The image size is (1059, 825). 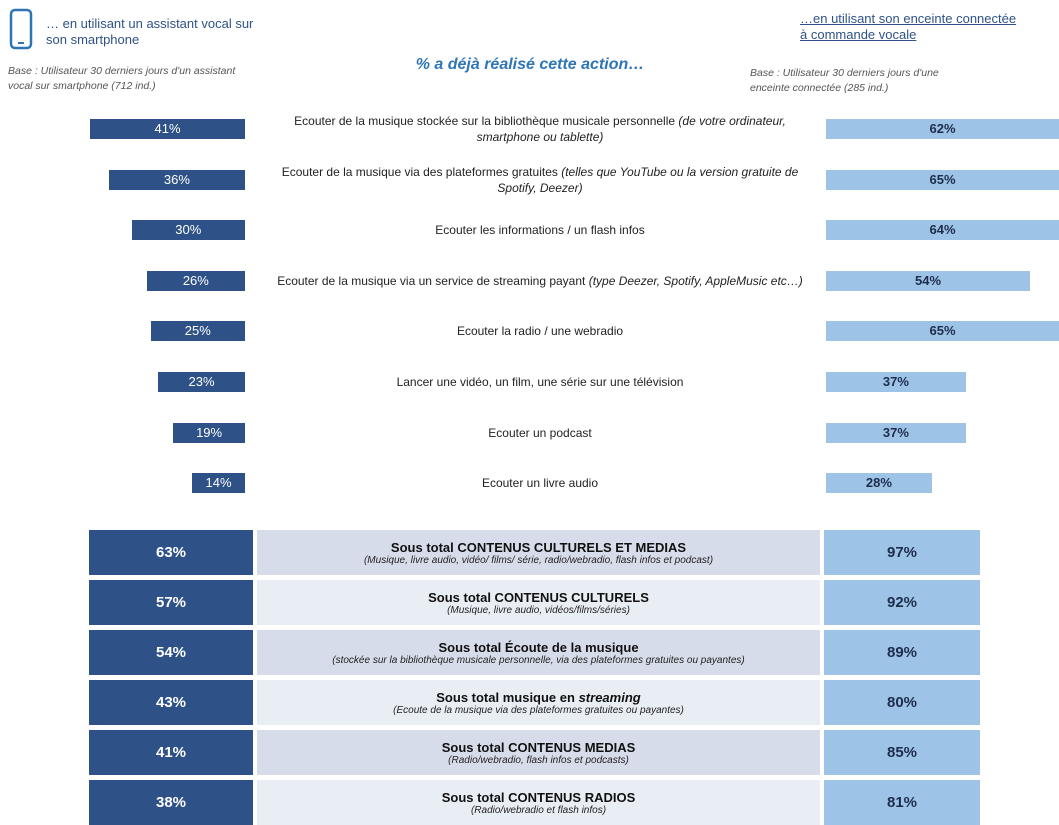 I want to click on table-left-cell: 41%, so click(x=171, y=752).